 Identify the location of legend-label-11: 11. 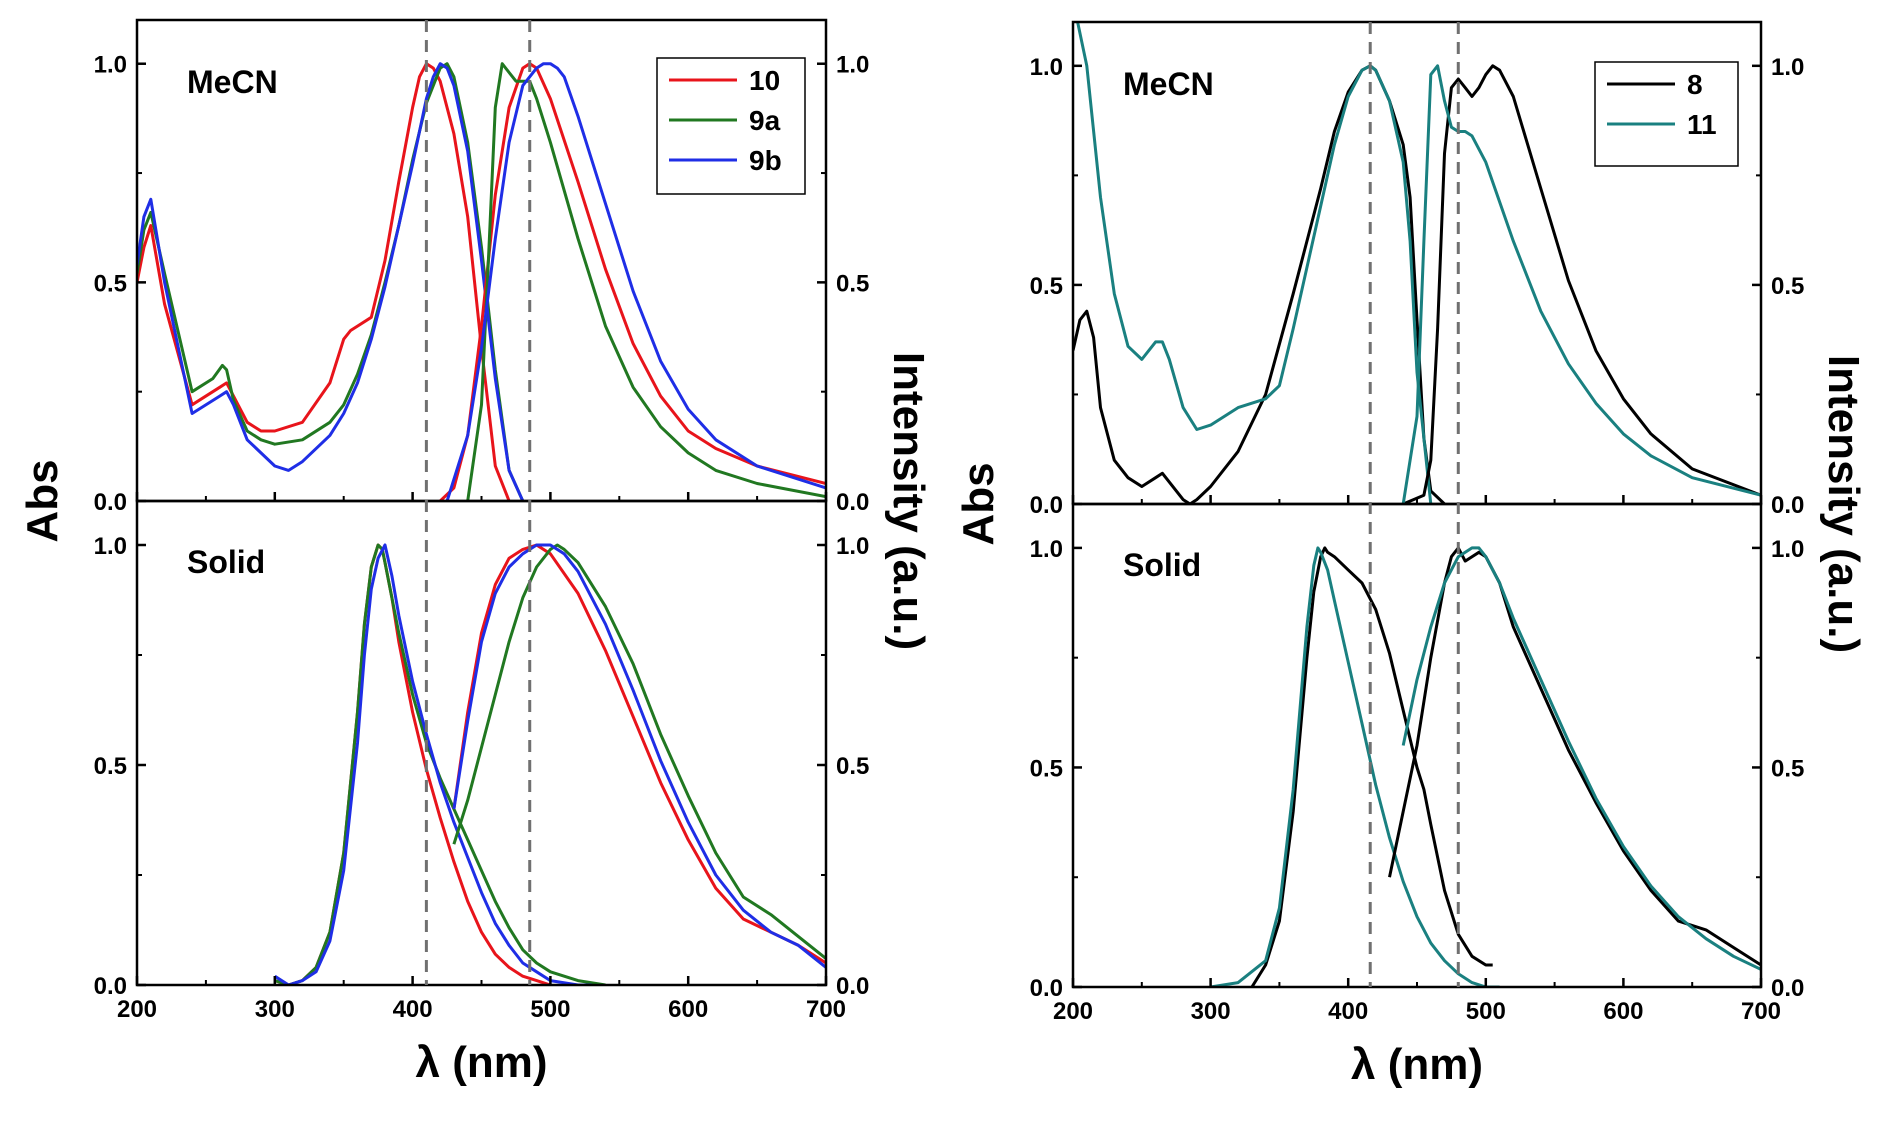
(1702, 124).